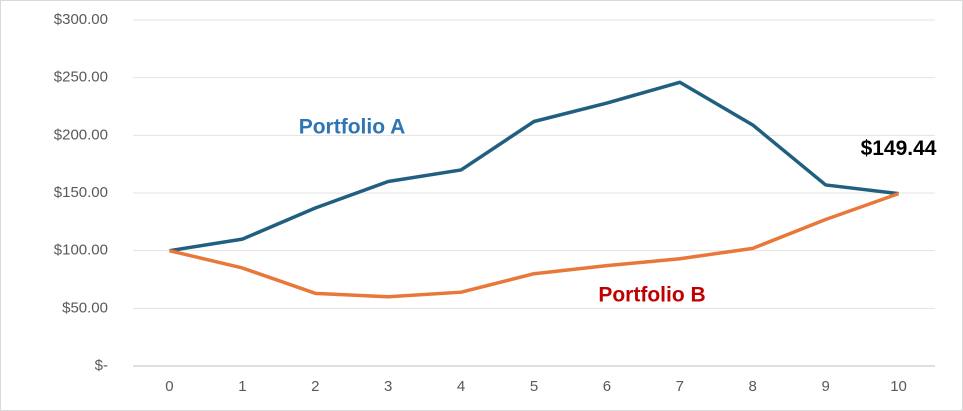 This screenshot has height=411, width=963. Describe the element at coordinates (81, 192) in the screenshot. I see `y-tick-label: $150.00` at that location.